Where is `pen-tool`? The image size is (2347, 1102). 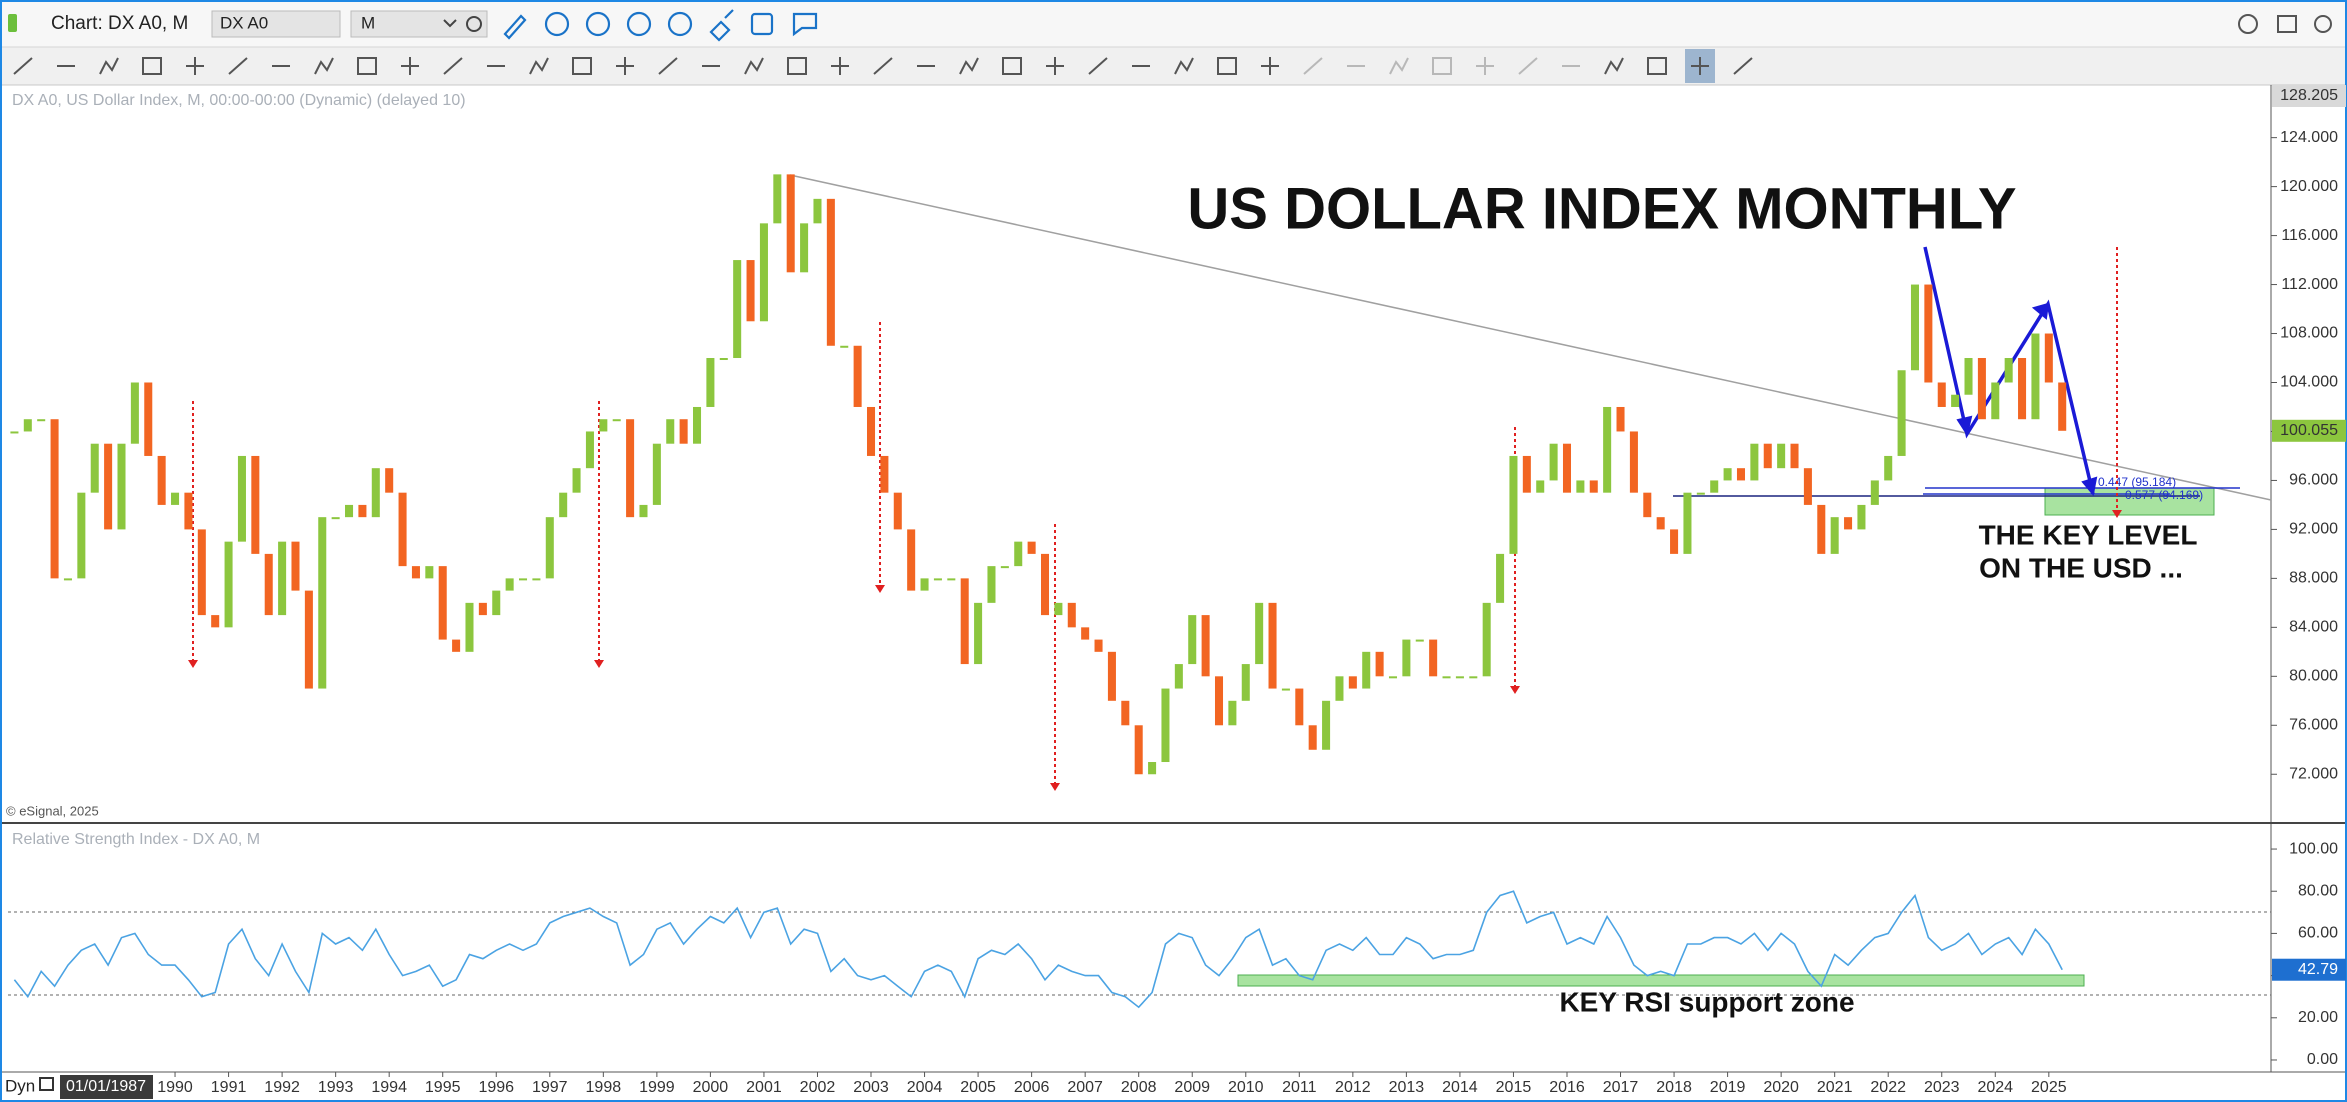
pen-tool is located at coordinates (515, 27).